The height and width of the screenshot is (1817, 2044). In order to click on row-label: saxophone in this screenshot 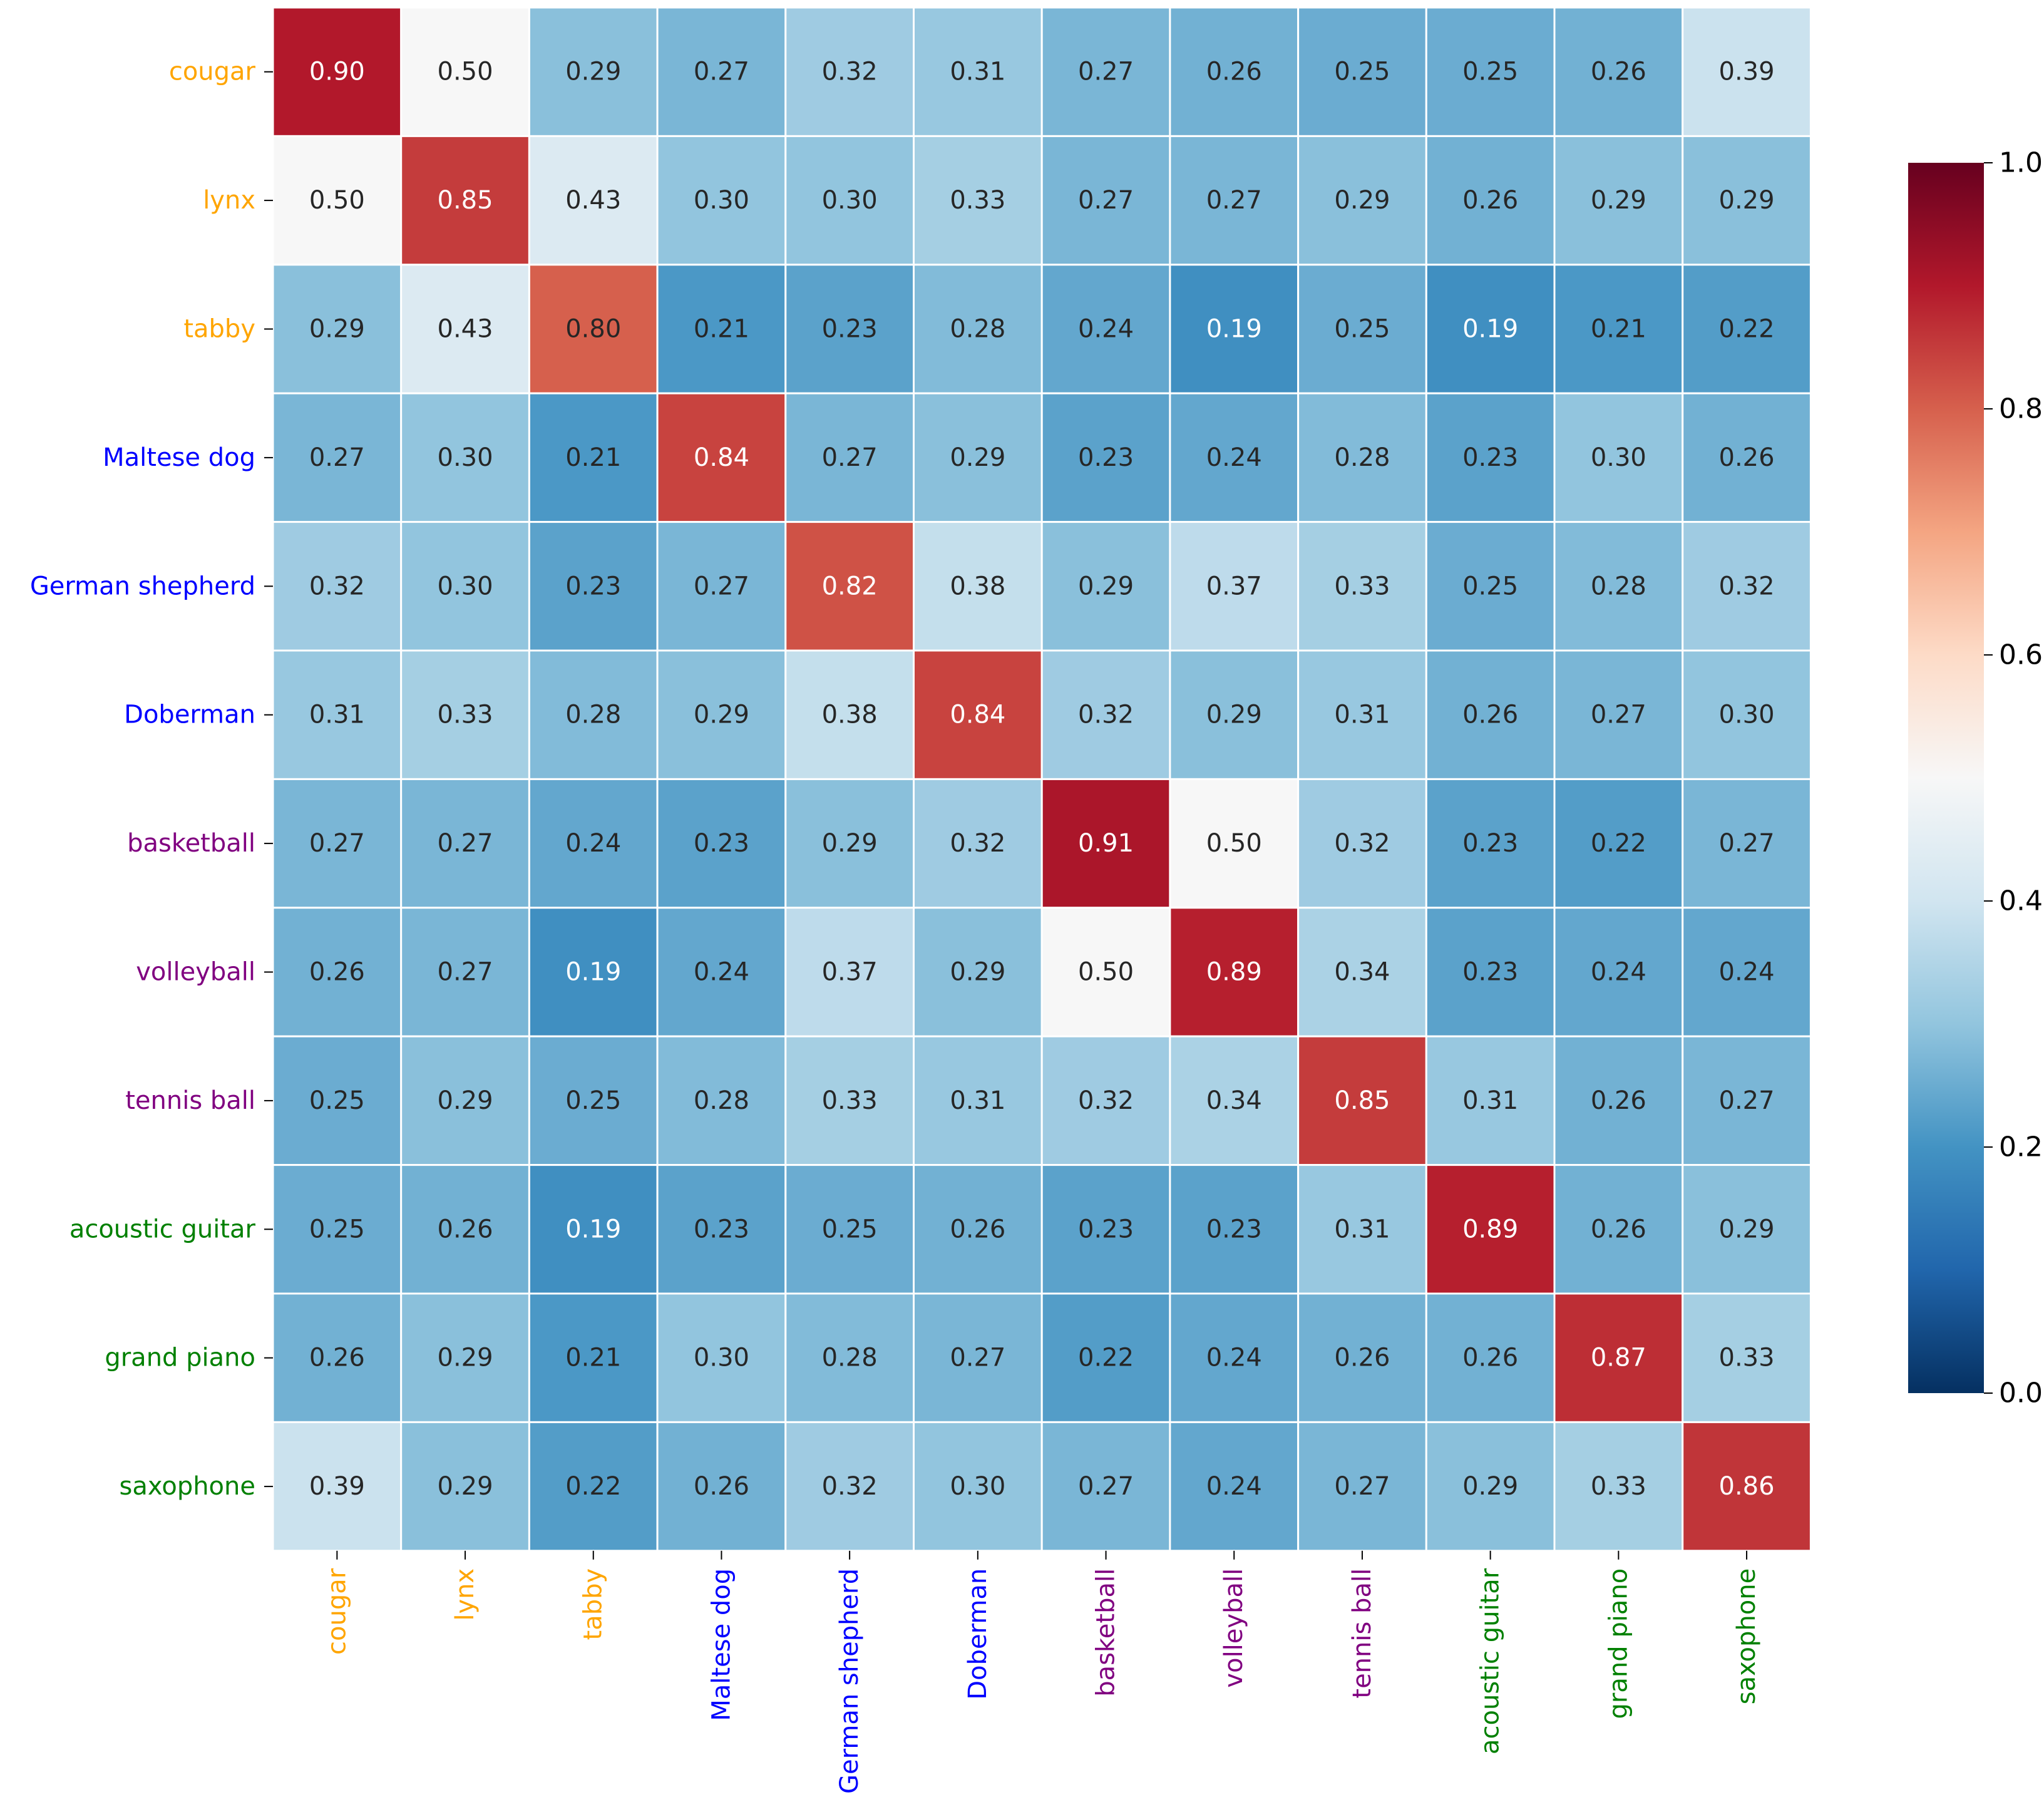, I will do `click(187, 1486)`.